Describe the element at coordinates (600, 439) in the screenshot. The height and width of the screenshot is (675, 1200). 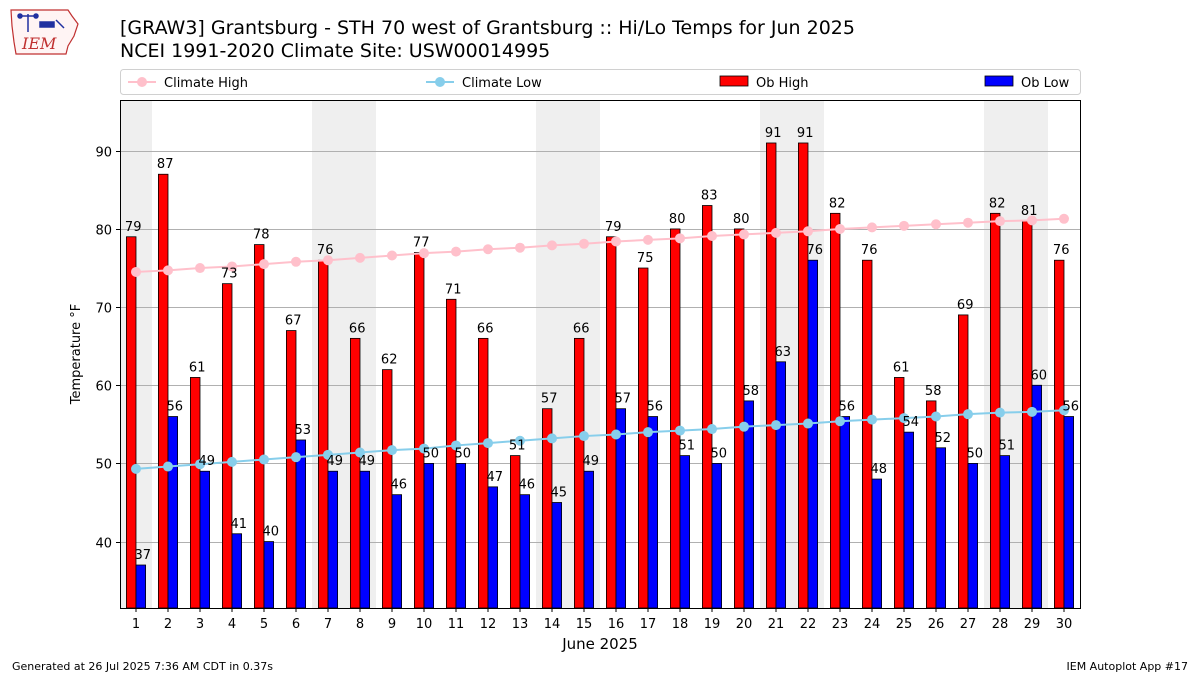
I see `climate-low-line` at that location.